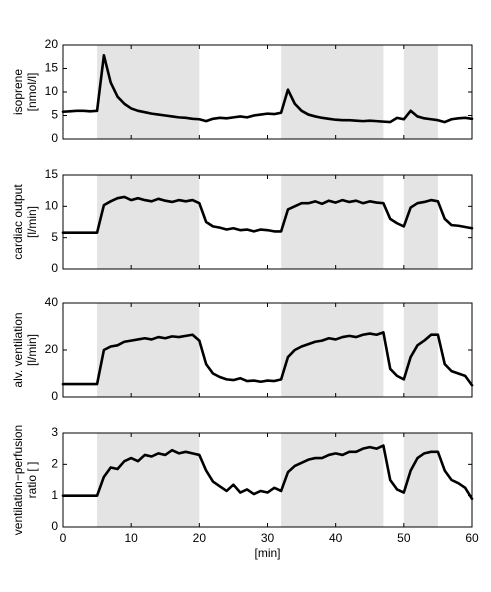 The height and width of the screenshot is (592, 491). Describe the element at coordinates (18, 480) in the screenshot. I see `y-axis-label: ventilation−perfusion` at that location.